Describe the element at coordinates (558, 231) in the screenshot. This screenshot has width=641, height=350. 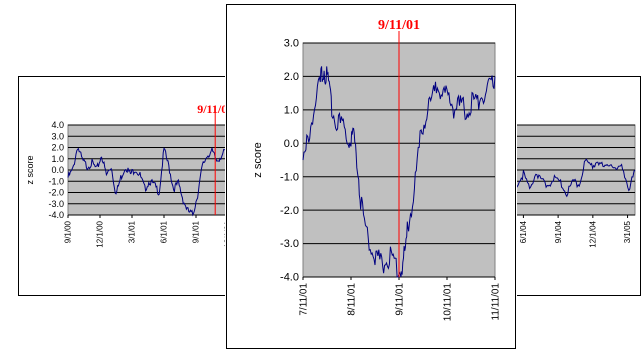
I see `x-tick-label: 9/1/04` at that location.